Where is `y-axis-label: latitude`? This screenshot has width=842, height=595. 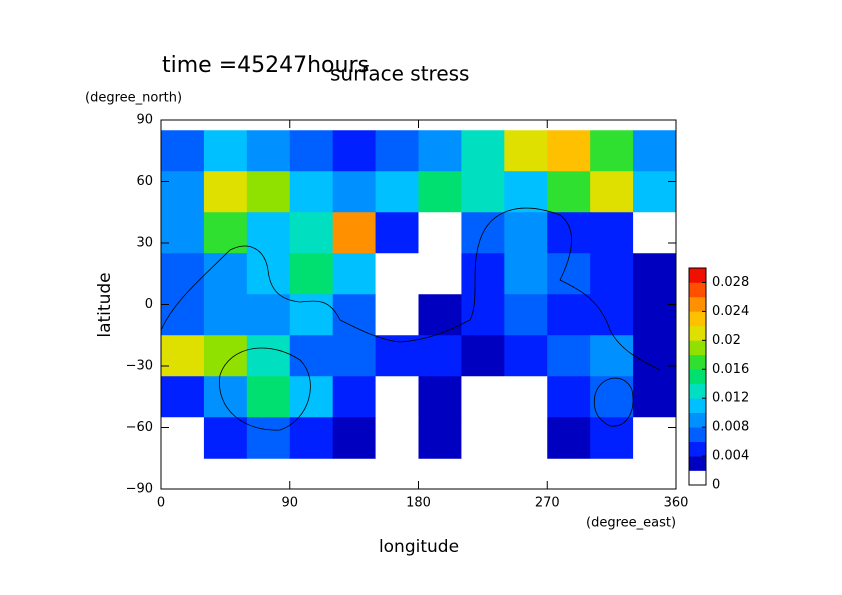
y-axis-label: latitude is located at coordinates (105, 304).